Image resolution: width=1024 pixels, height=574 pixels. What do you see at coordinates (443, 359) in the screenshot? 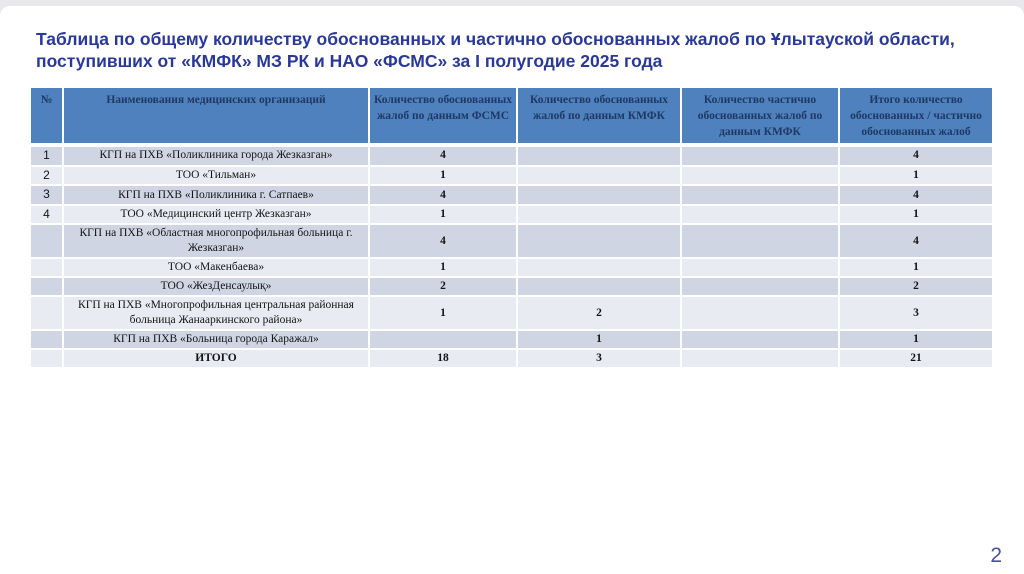
I see `cell-fsms-count: 18` at bounding box center [443, 359].